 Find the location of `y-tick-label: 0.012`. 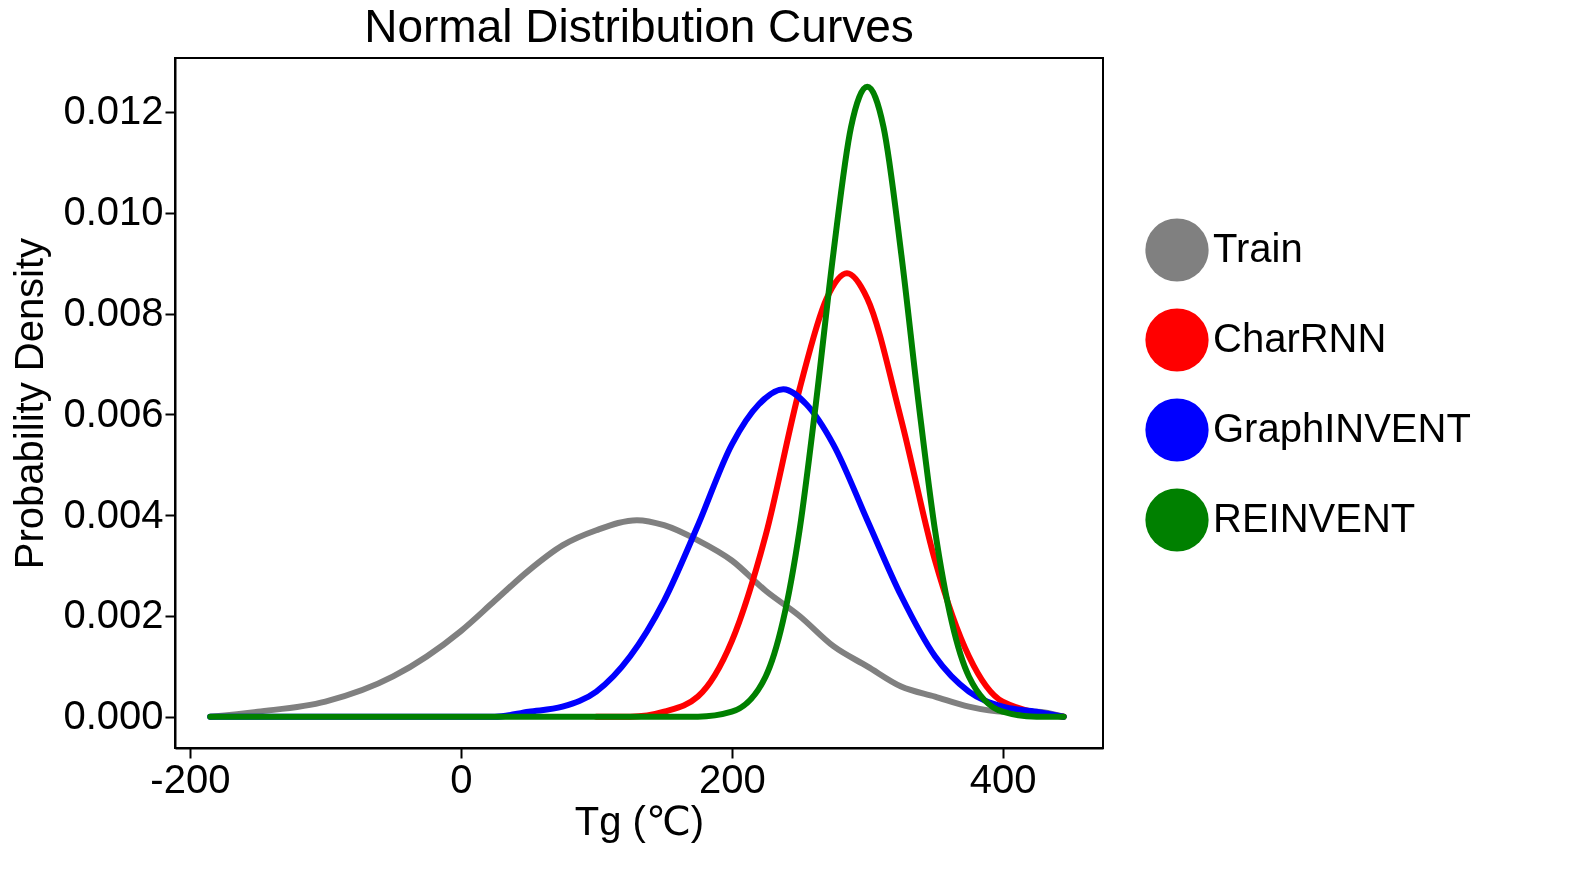

y-tick-label: 0.012 is located at coordinates (113, 110).